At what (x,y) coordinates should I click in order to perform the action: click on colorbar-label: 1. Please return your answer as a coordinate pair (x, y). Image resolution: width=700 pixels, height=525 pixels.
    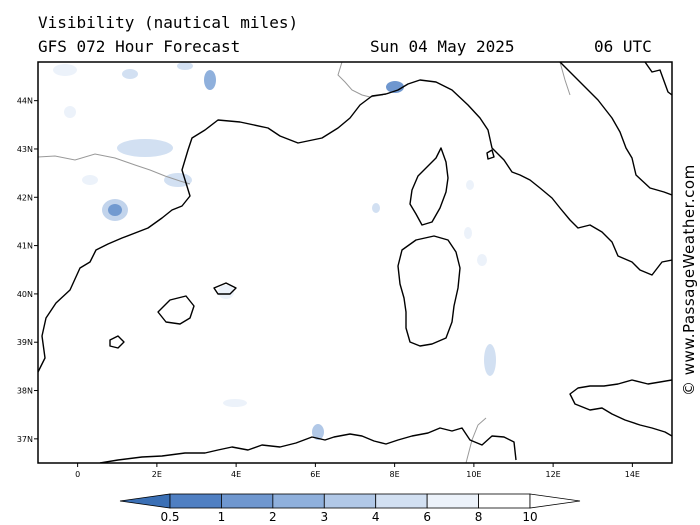
    Looking at the image, I should click on (222, 517).